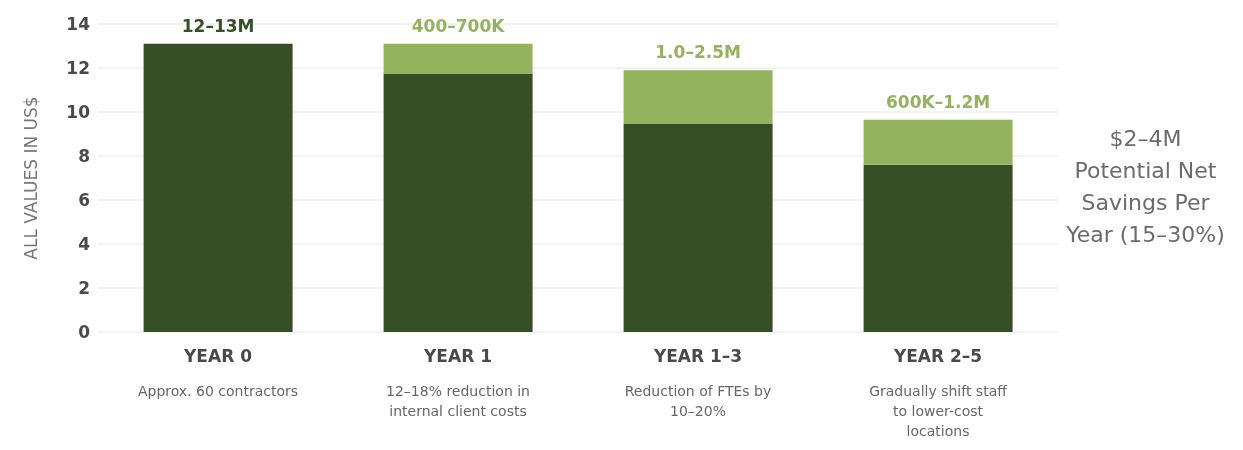  What do you see at coordinates (84, 244) in the screenshot?
I see `y-tick-label: 4` at bounding box center [84, 244].